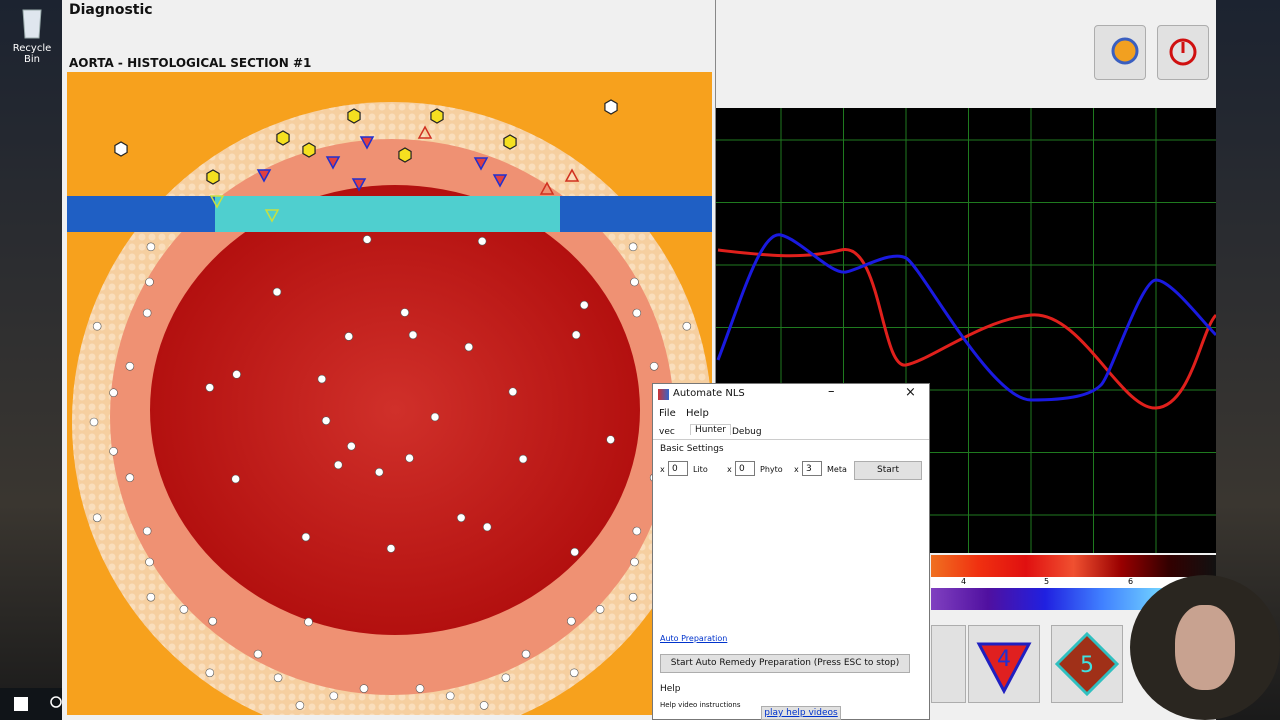 The height and width of the screenshot is (720, 1280). What do you see at coordinates (888, 470) in the screenshot?
I see `start-button: Start` at bounding box center [888, 470].